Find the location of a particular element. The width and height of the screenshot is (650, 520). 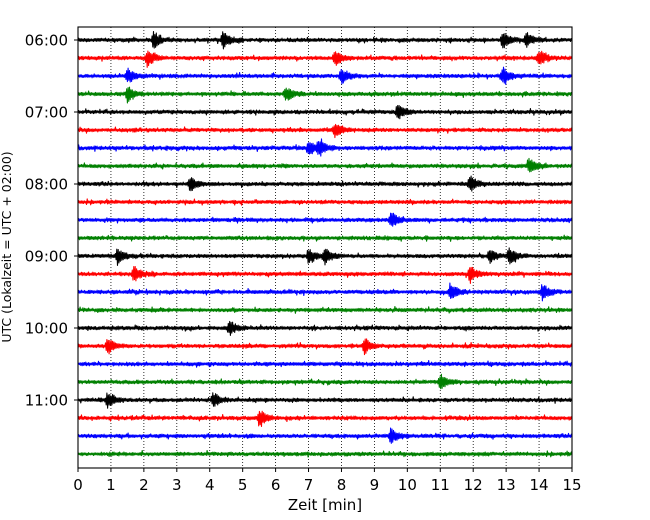

y-tick-label: 06:00 is located at coordinates (46, 41).